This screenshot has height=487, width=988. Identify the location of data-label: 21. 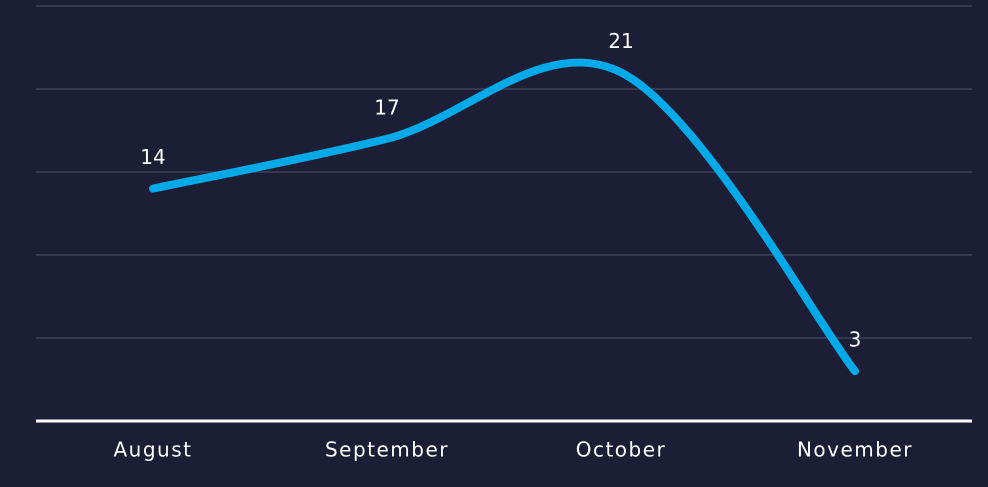
(620, 41).